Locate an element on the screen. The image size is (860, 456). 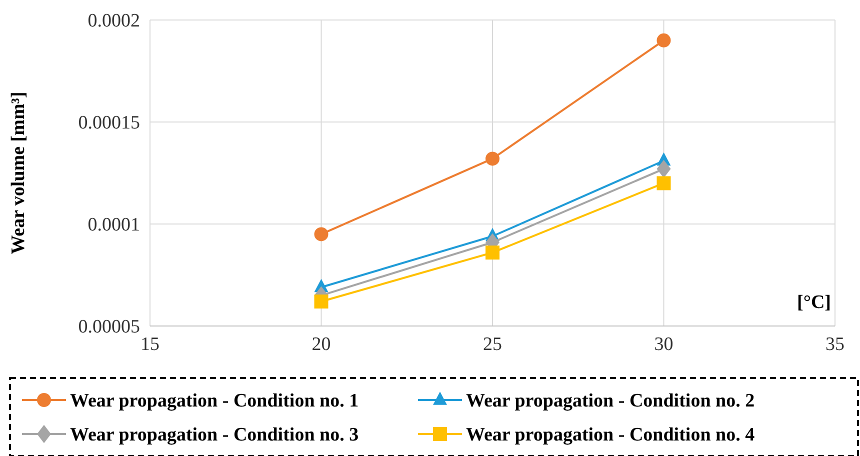
y-tick-label: 0.00005 is located at coordinates (109, 327).